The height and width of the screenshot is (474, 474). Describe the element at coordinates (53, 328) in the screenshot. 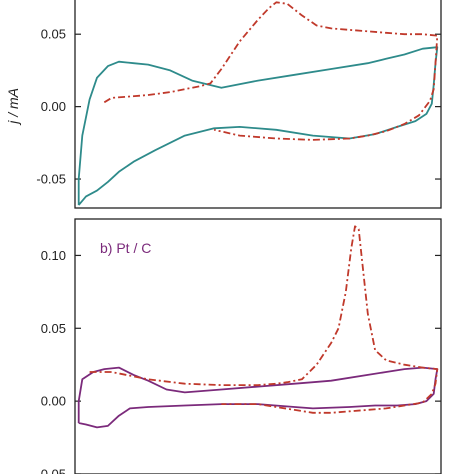

I see `panel-b-ytick-label-1: 0.05` at that location.